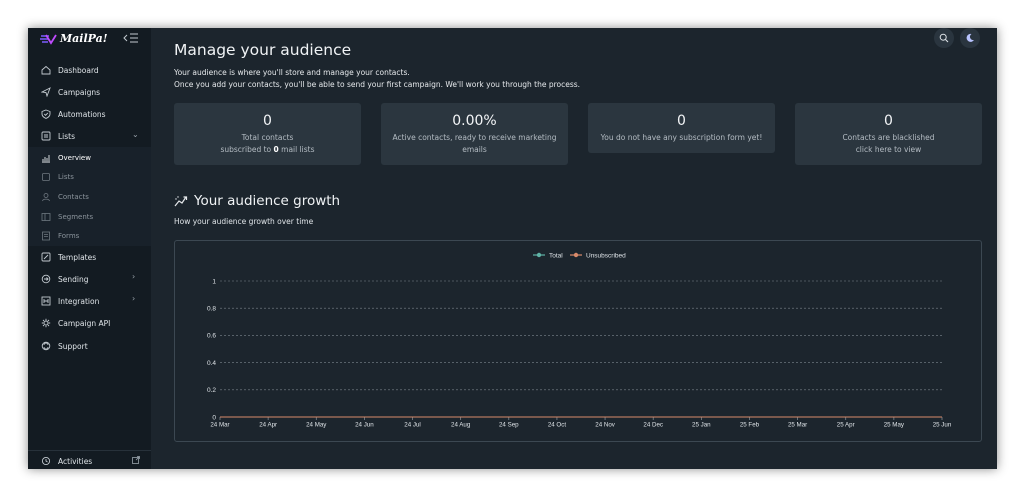  I want to click on history-icon, so click(46, 461).